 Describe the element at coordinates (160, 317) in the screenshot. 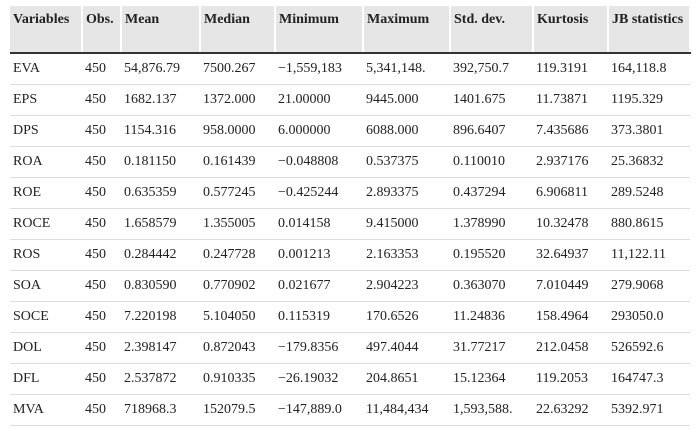

I see `table-cell: 7.220198` at that location.